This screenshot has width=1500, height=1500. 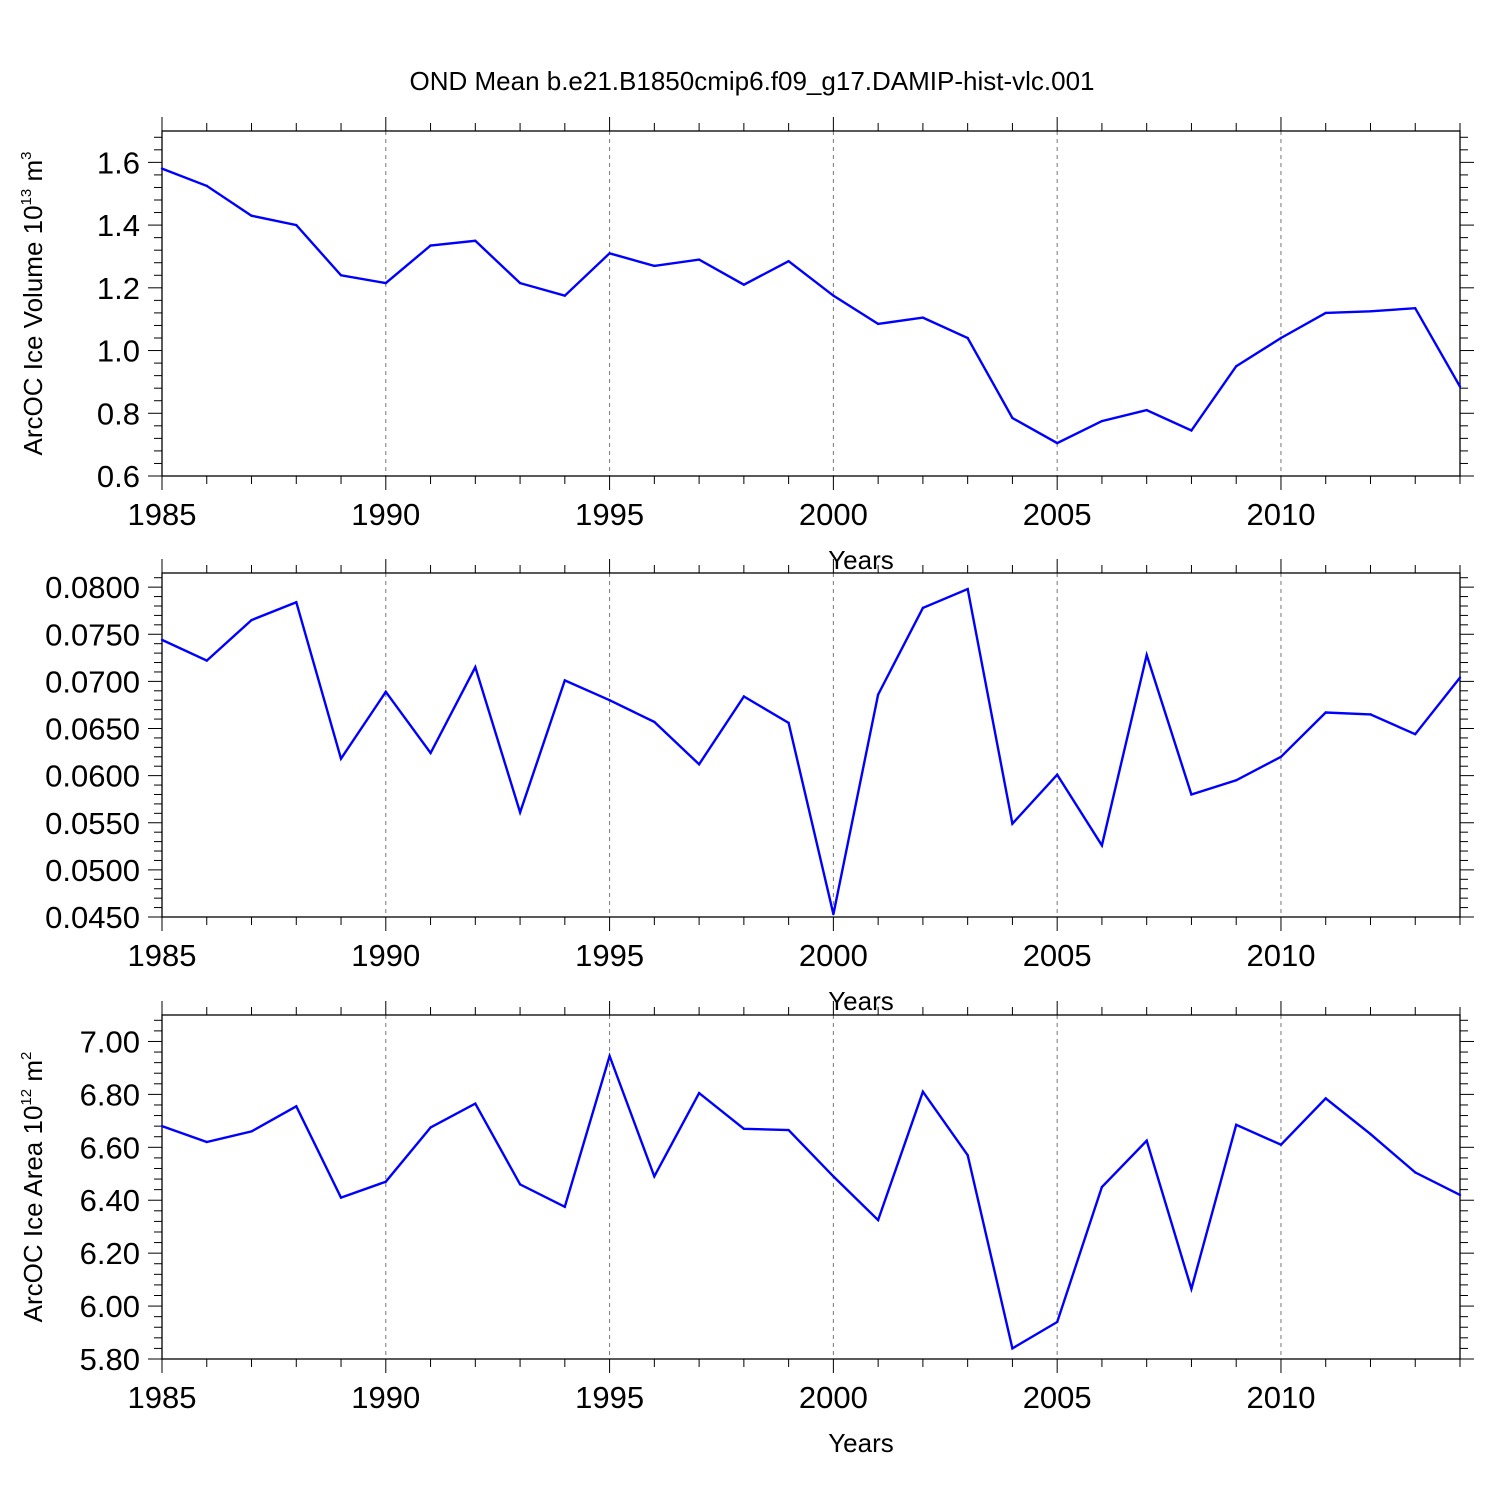 What do you see at coordinates (110, 1200) in the screenshot?
I see `y-tick-label: 6.40` at bounding box center [110, 1200].